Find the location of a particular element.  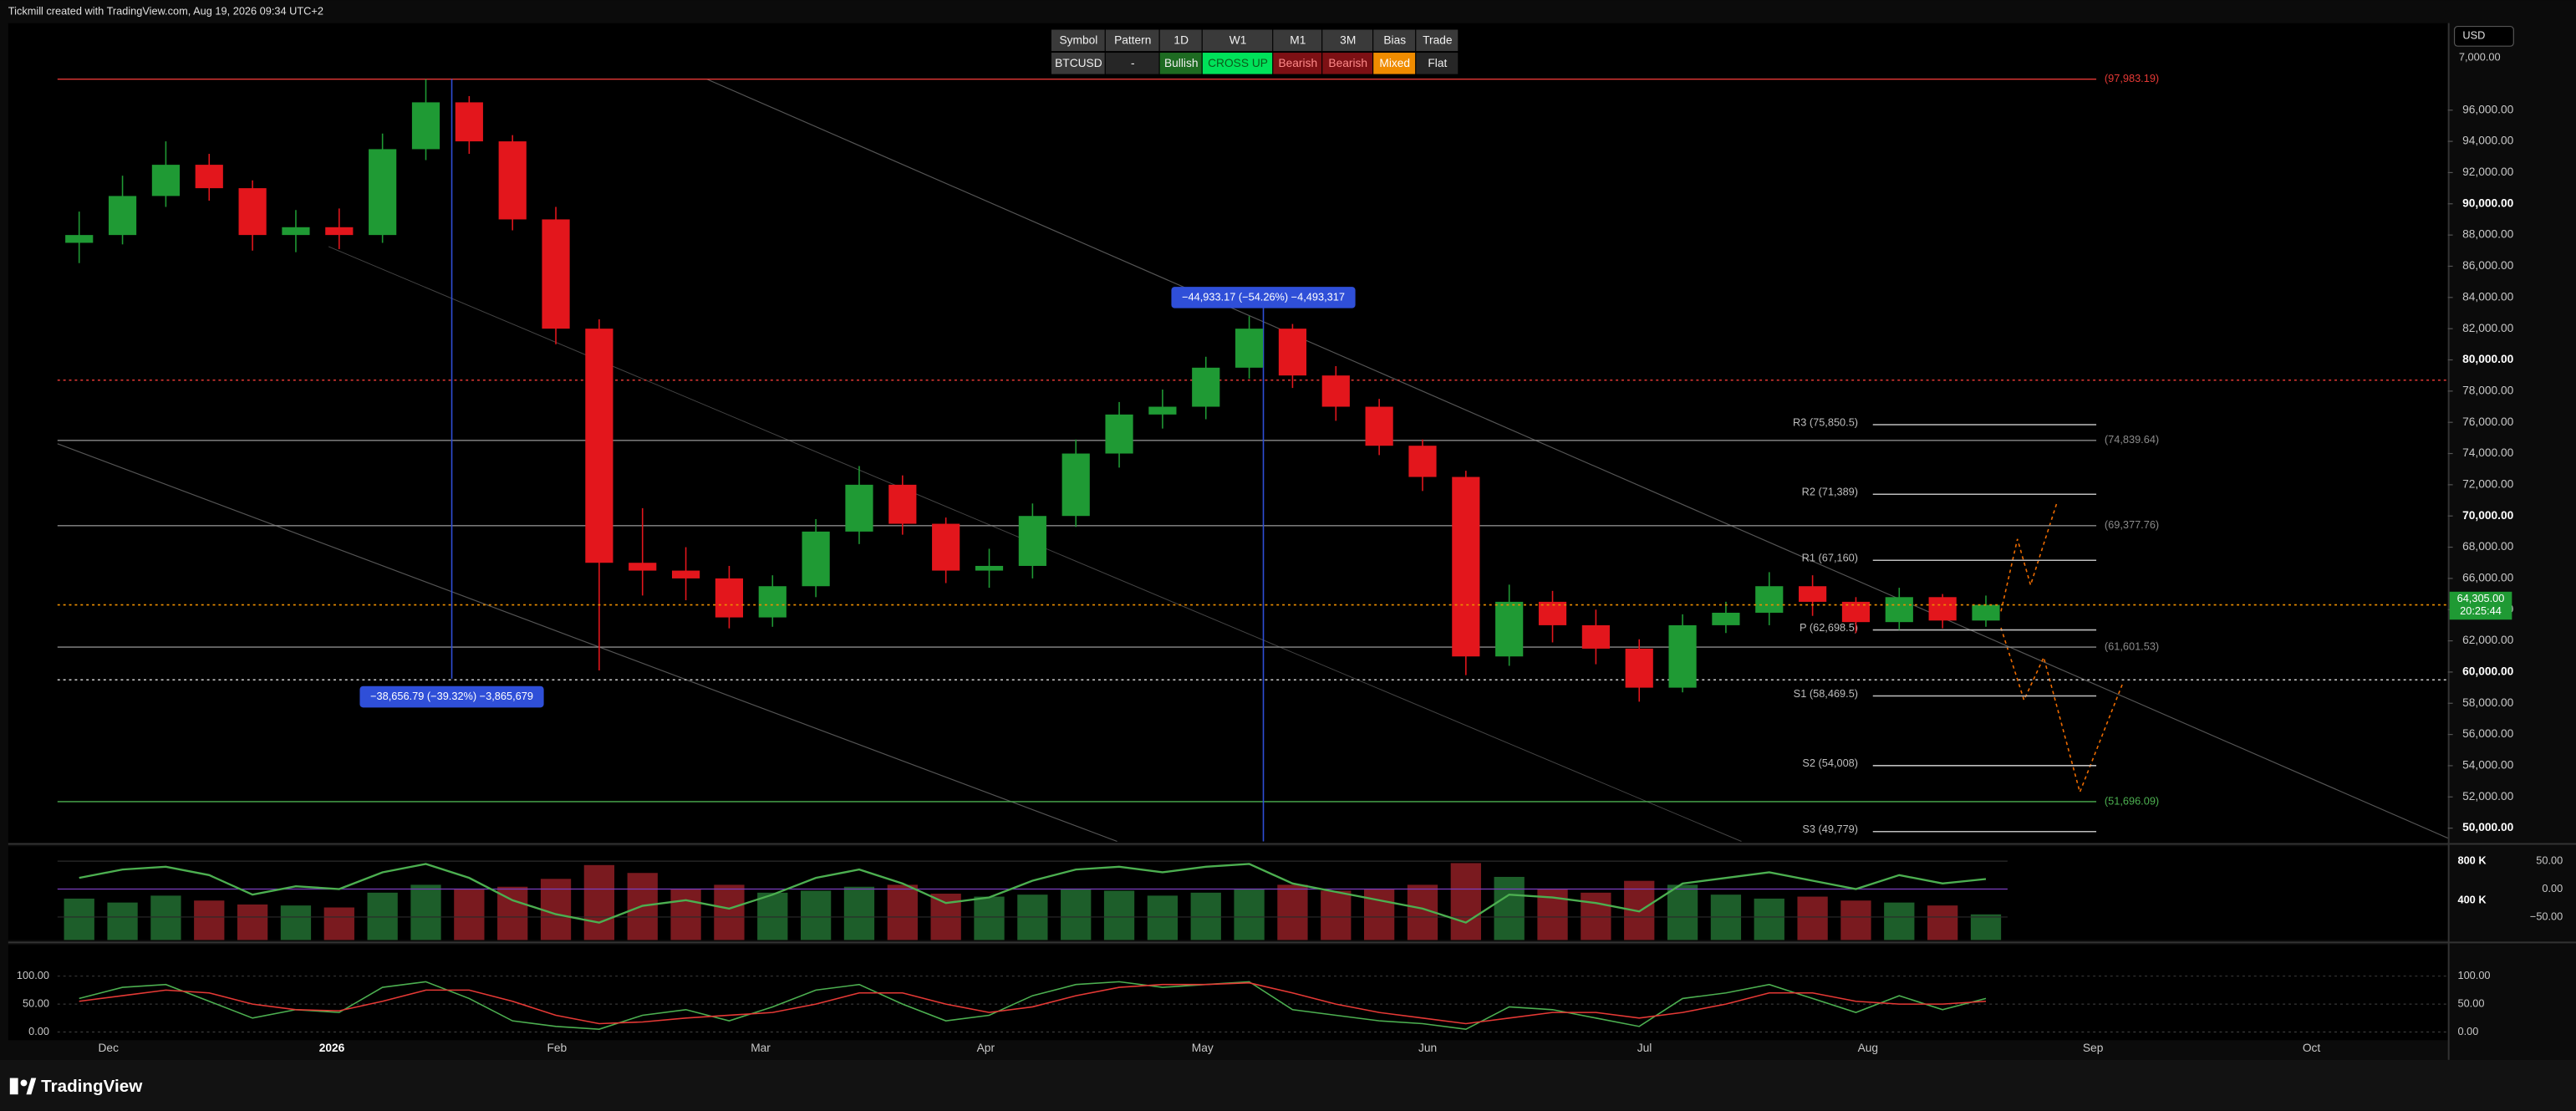

table-cell-text: Bullish is located at coordinates (1181, 63).